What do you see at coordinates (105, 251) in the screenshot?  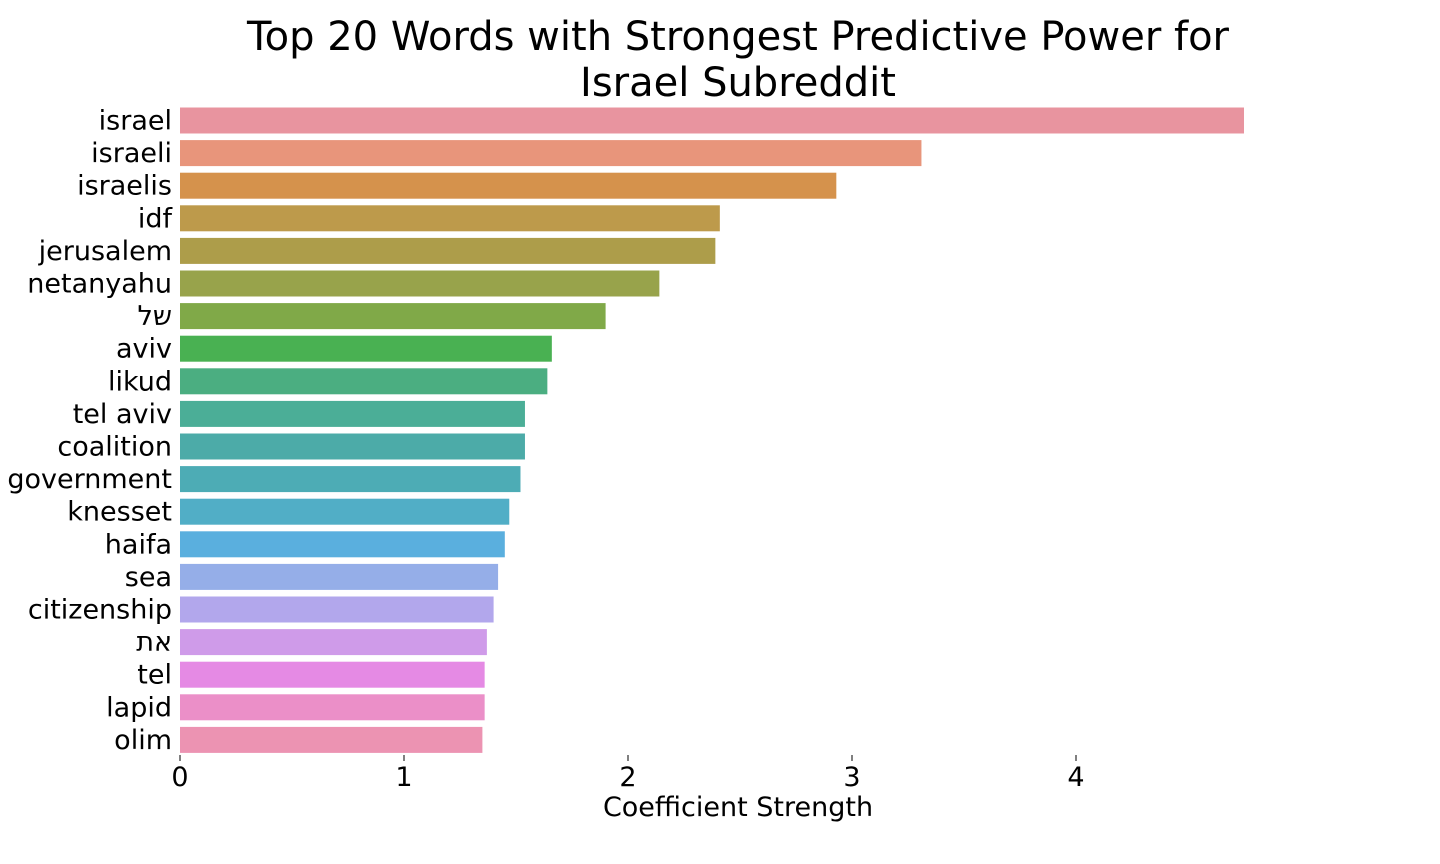 I see `y-tick-label-4: jerusalem` at bounding box center [105, 251].